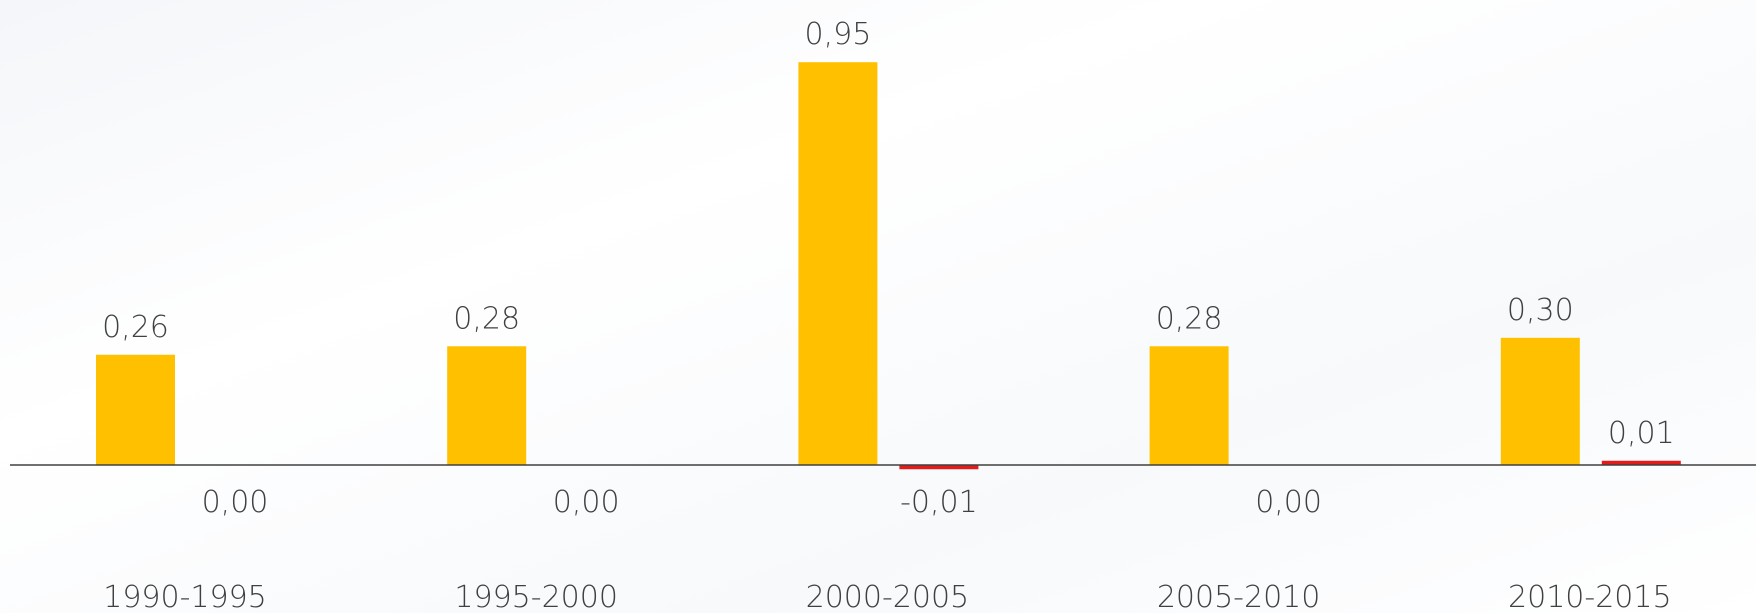 This screenshot has width=1756, height=613. What do you see at coordinates (185, 596) in the screenshot?
I see `category-label: 1990-1995` at bounding box center [185, 596].